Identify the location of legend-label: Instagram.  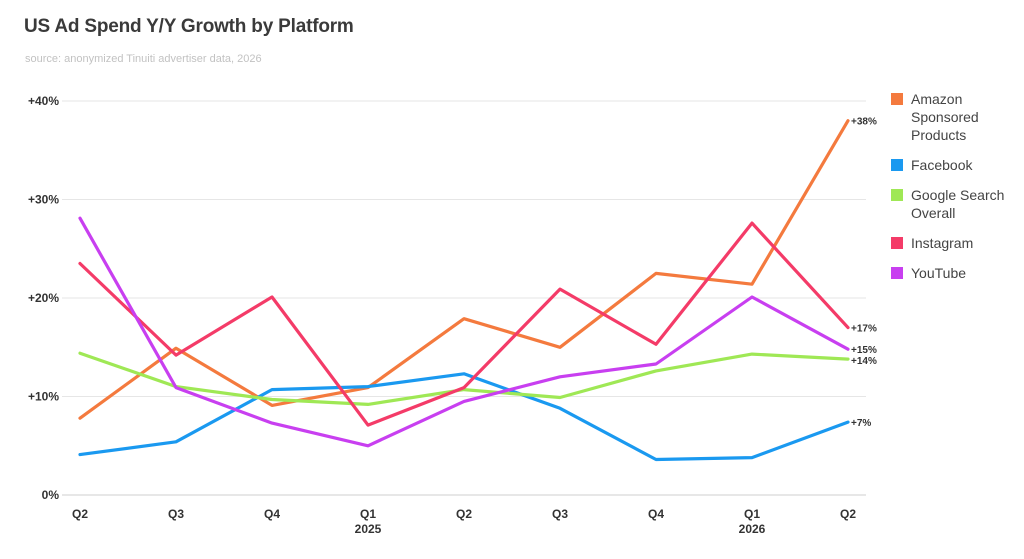
(942, 243).